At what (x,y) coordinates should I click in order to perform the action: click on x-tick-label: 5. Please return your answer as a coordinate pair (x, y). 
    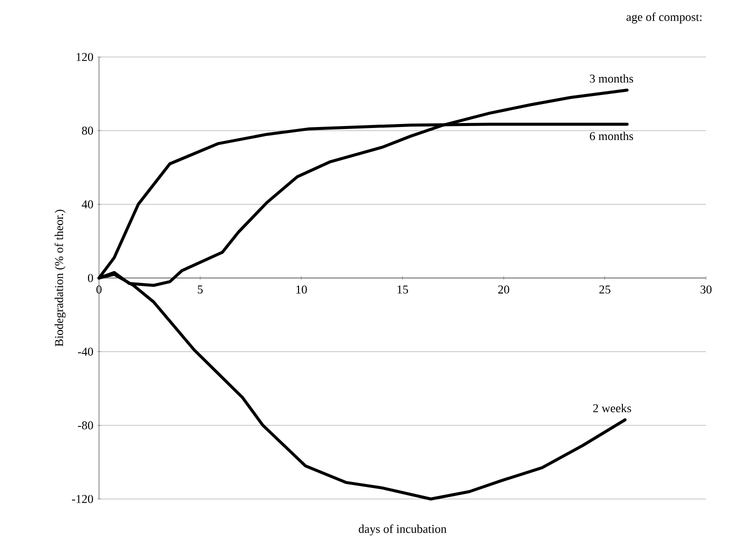
    Looking at the image, I should click on (200, 290).